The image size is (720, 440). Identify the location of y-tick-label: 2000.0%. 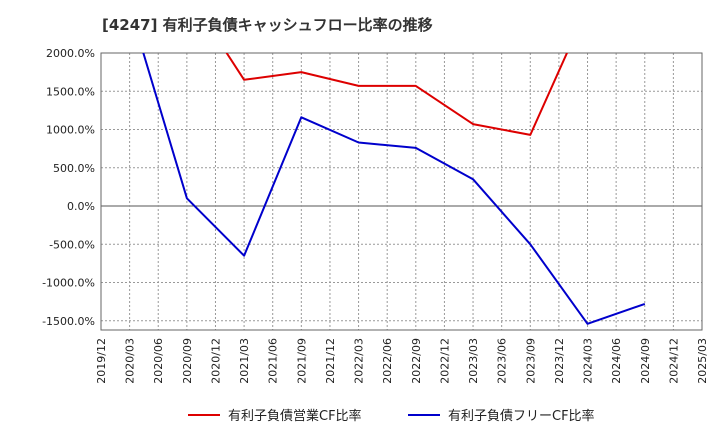
(70, 53).